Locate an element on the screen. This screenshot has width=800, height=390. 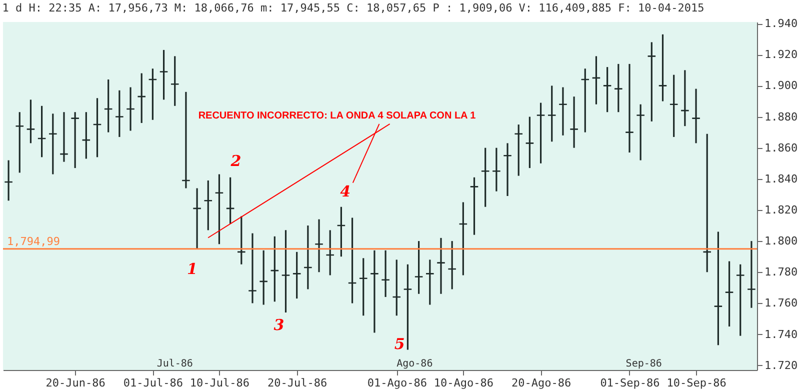
annotation: Jul-86 is located at coordinates (174, 364).